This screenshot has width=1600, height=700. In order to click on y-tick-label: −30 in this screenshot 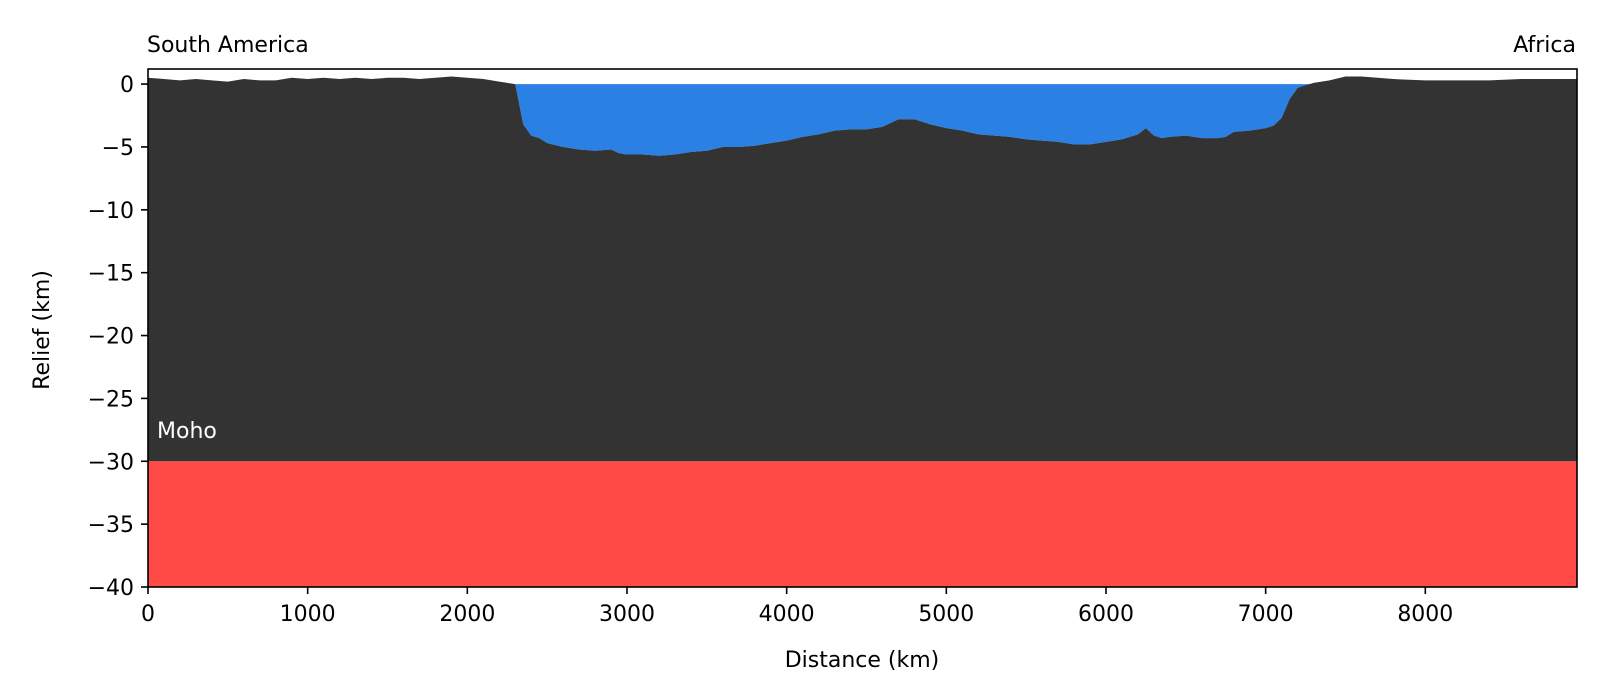, I will do `click(111, 462)`.